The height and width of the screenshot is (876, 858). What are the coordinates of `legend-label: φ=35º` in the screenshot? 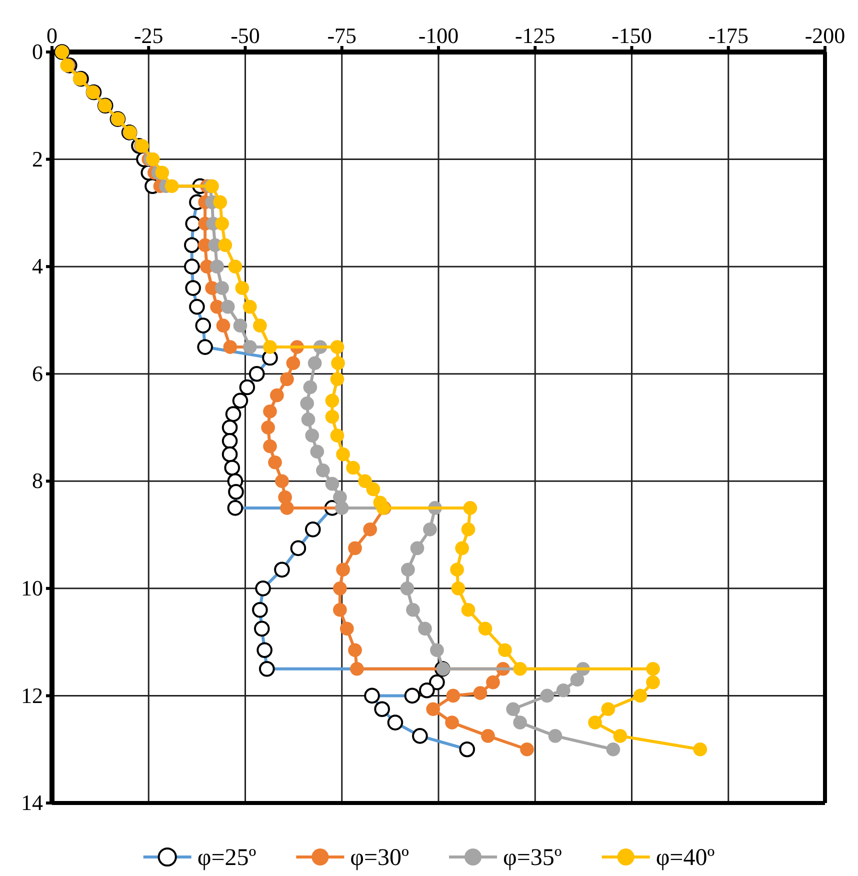 It's located at (532, 858).